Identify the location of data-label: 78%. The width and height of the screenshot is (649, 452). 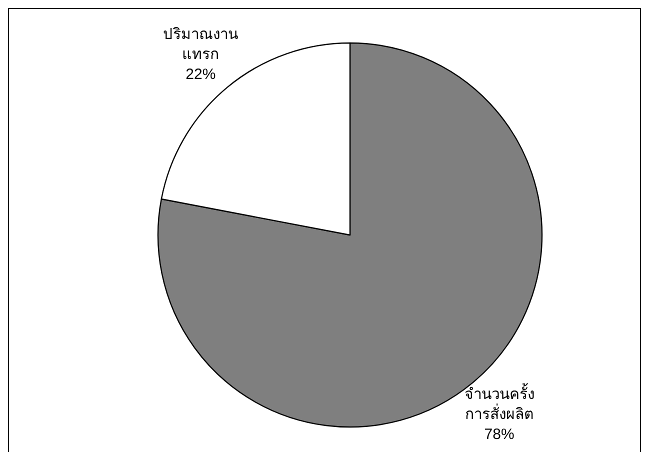
(499, 435).